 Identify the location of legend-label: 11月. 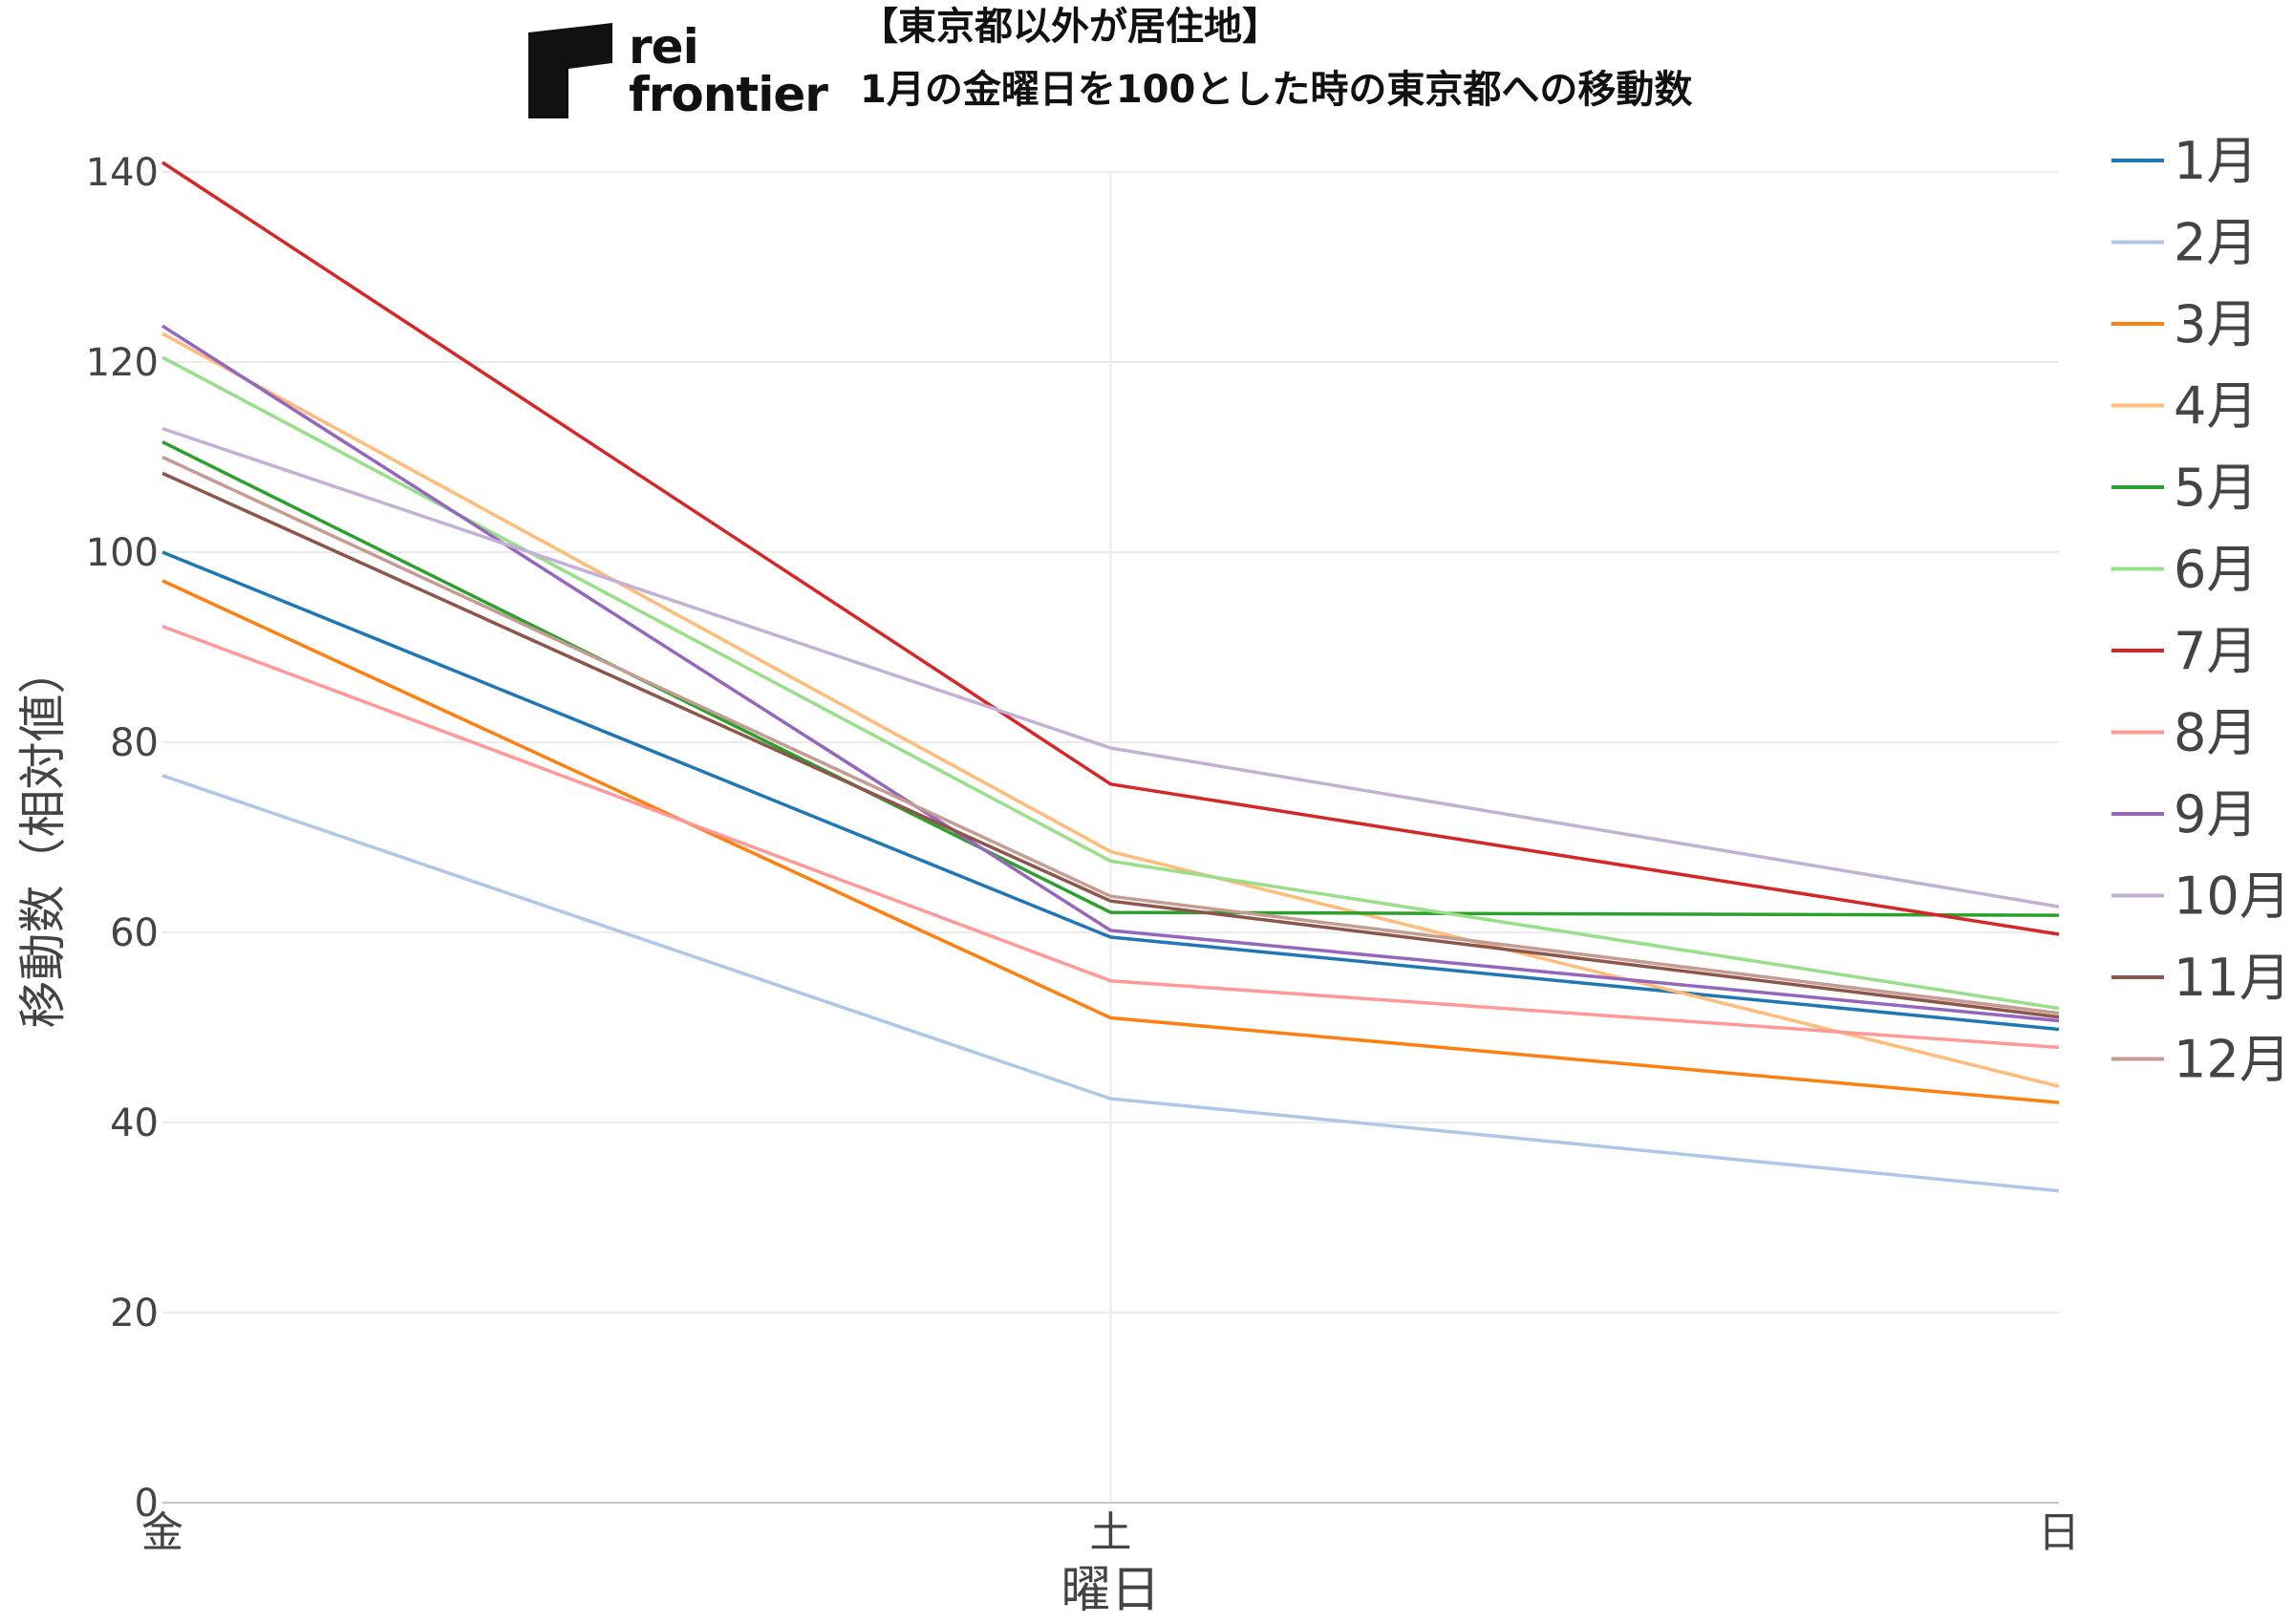
(2232, 978).